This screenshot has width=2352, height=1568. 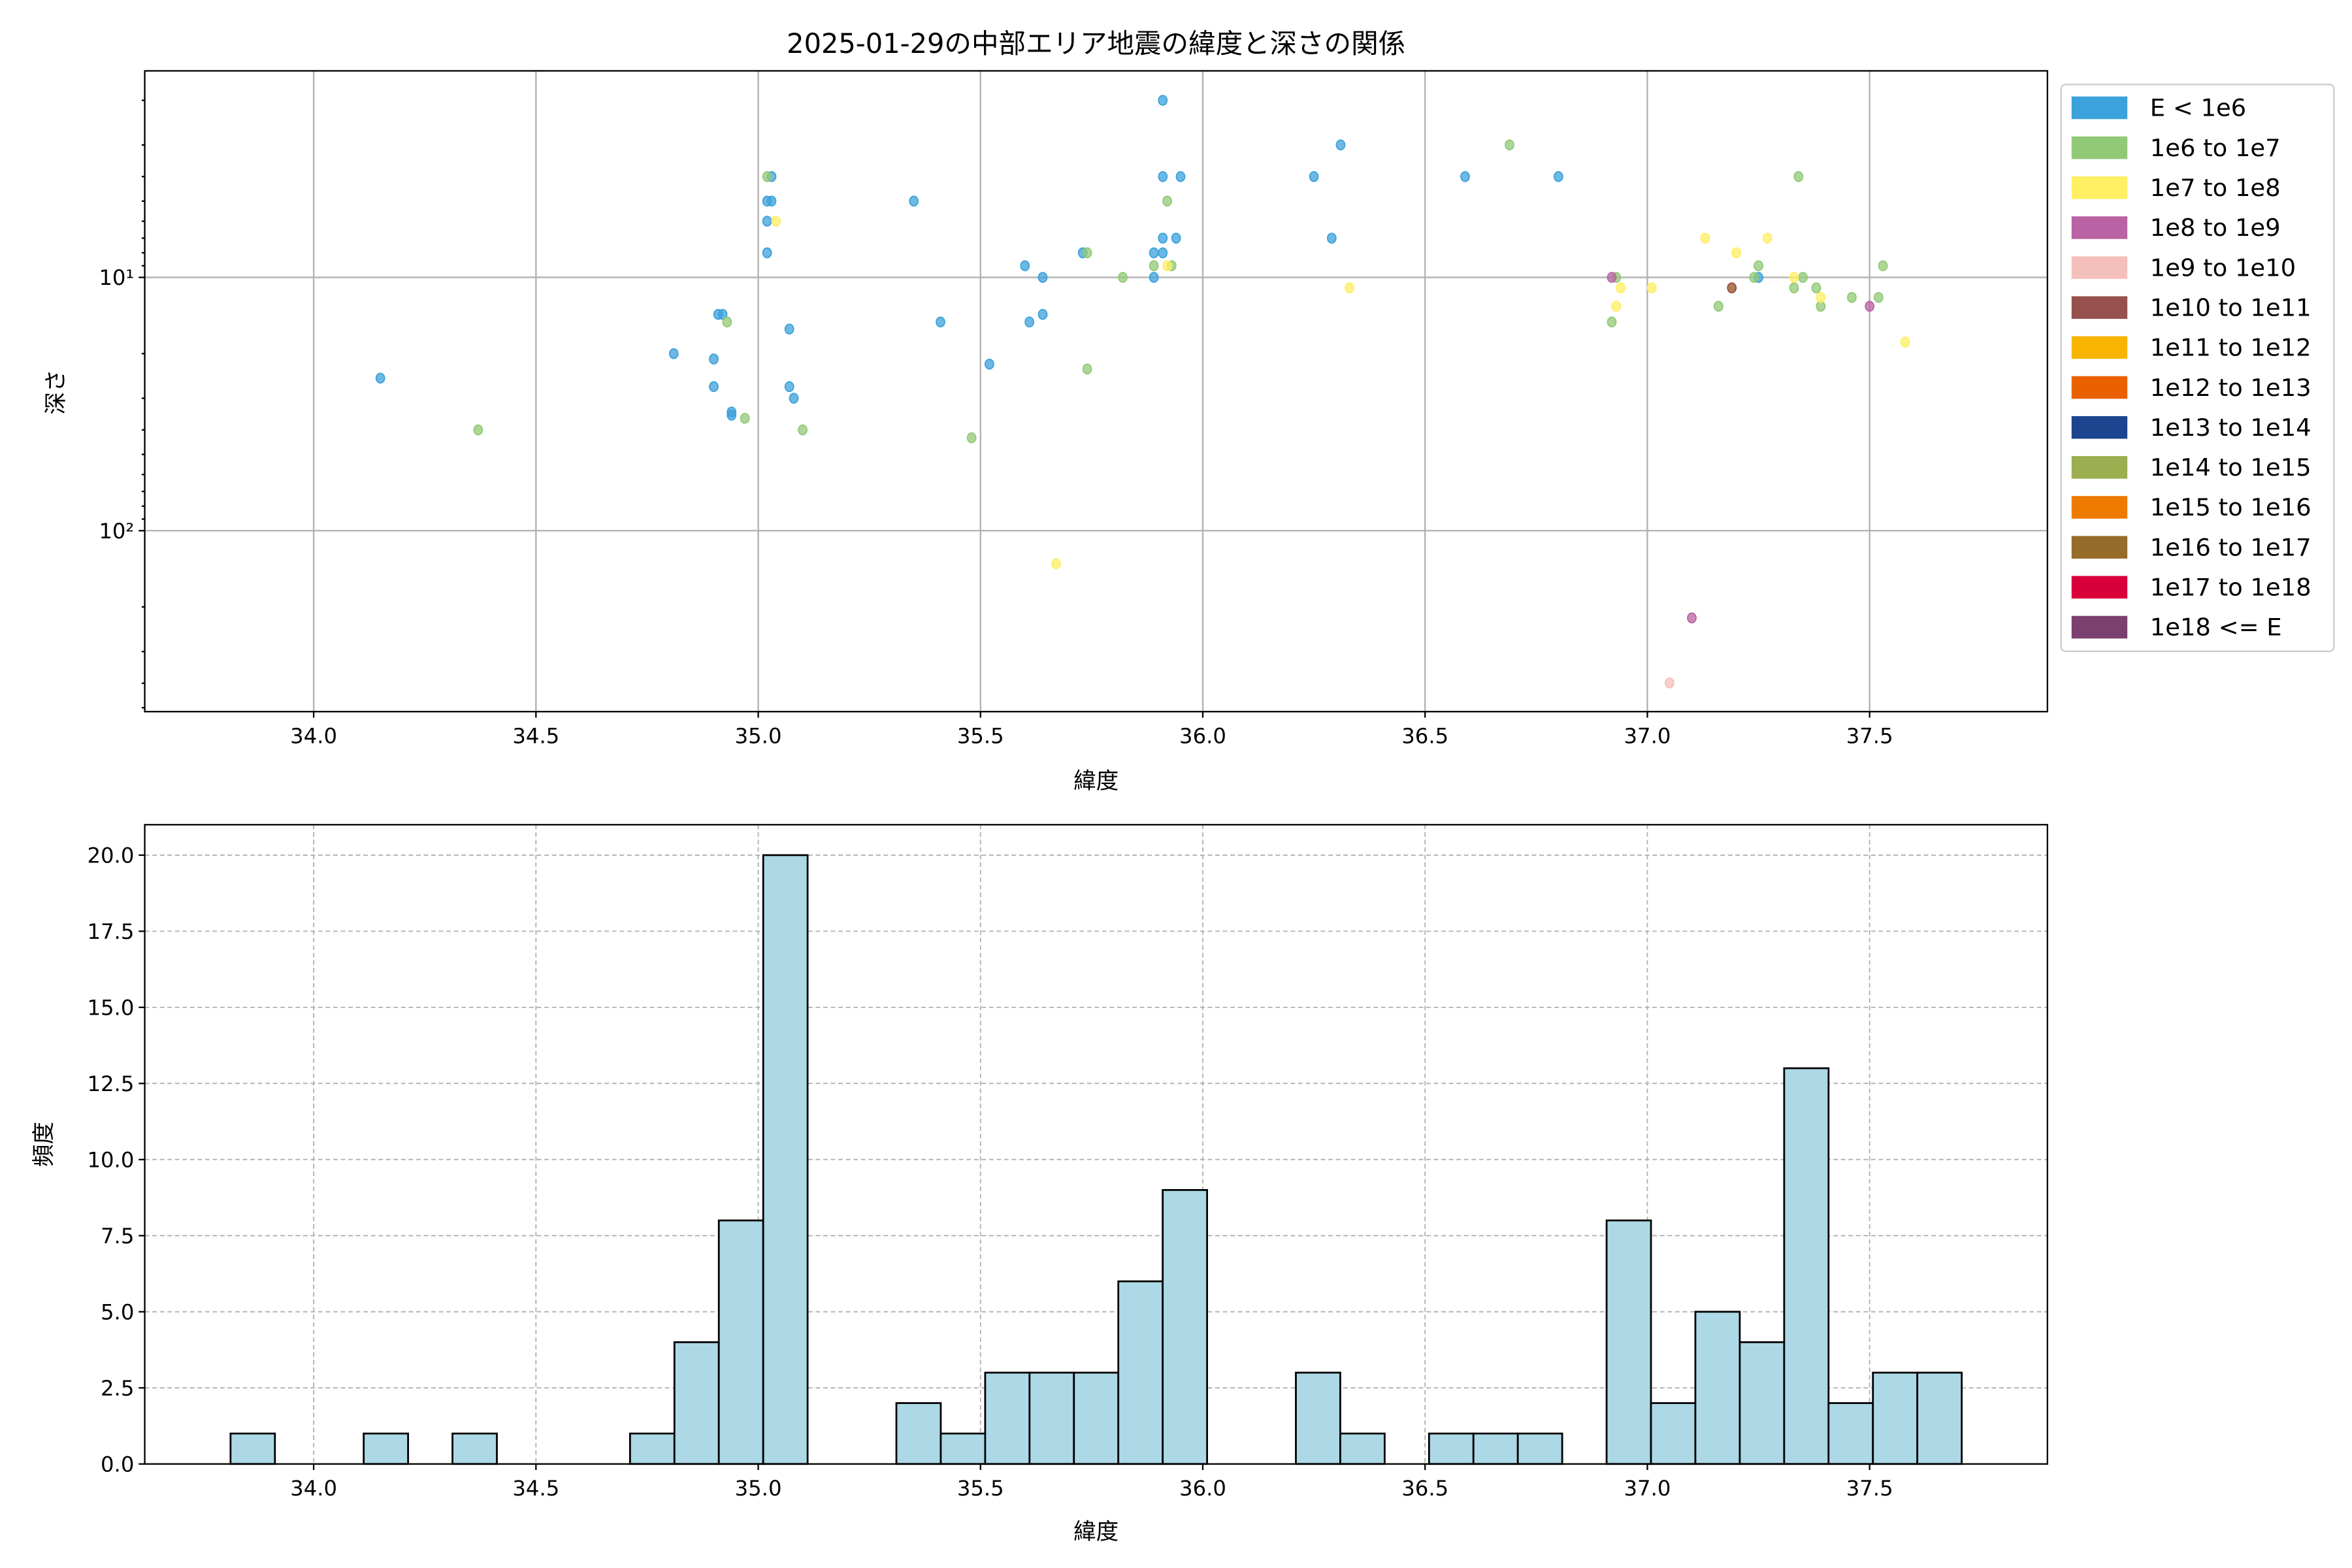 What do you see at coordinates (1096, 781) in the screenshot?
I see `scatter-xlabel: 緯度` at bounding box center [1096, 781].